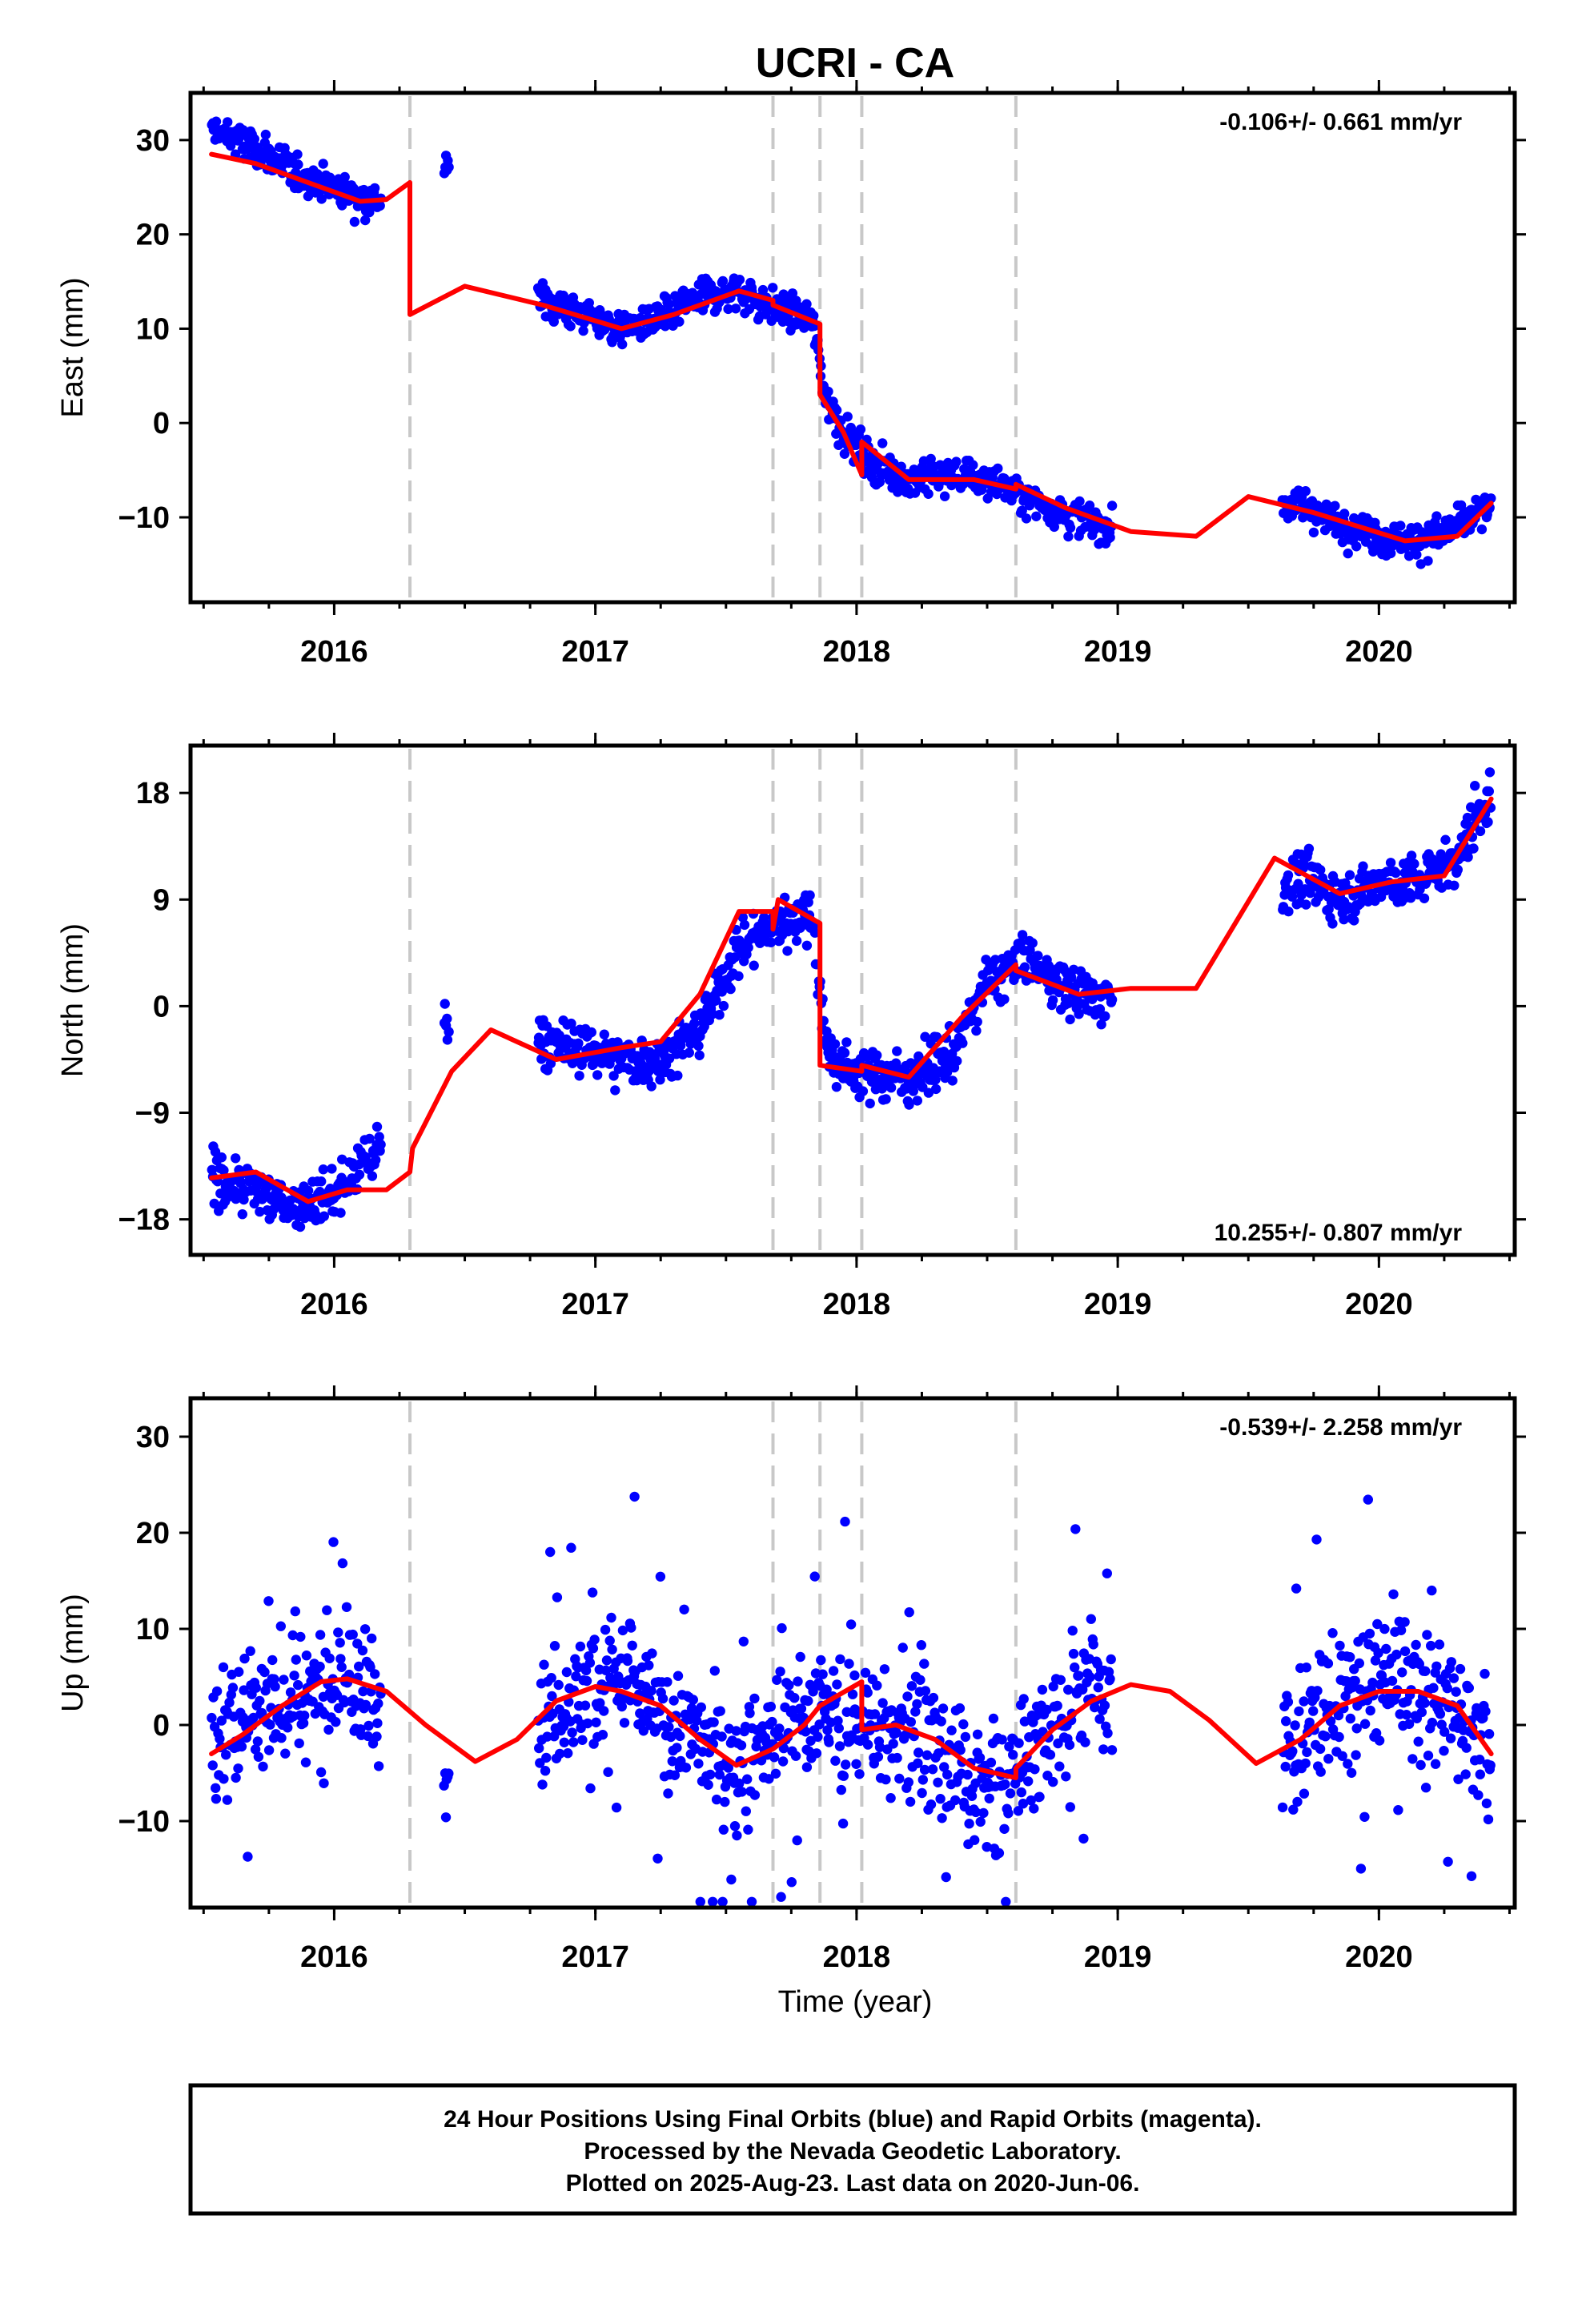 This screenshot has width=1582, height=2324. Describe the element at coordinates (855, 63) in the screenshot. I see `chart-title: UCRI - CA` at that location.